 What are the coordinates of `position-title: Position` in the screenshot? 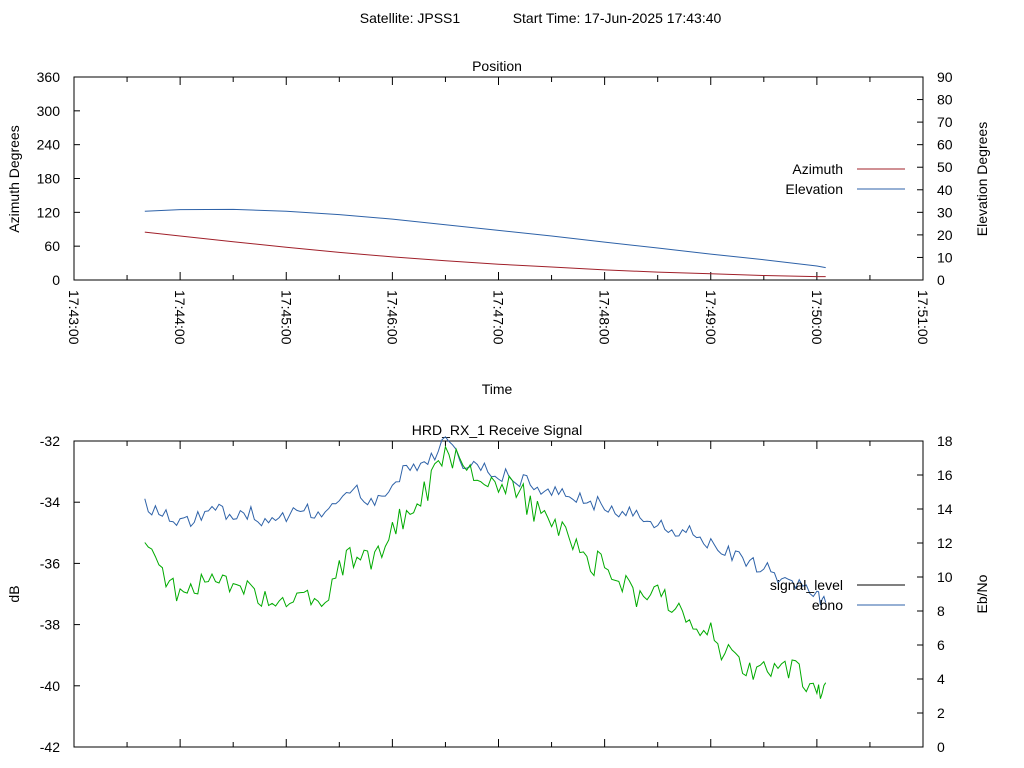 It's located at (497, 66).